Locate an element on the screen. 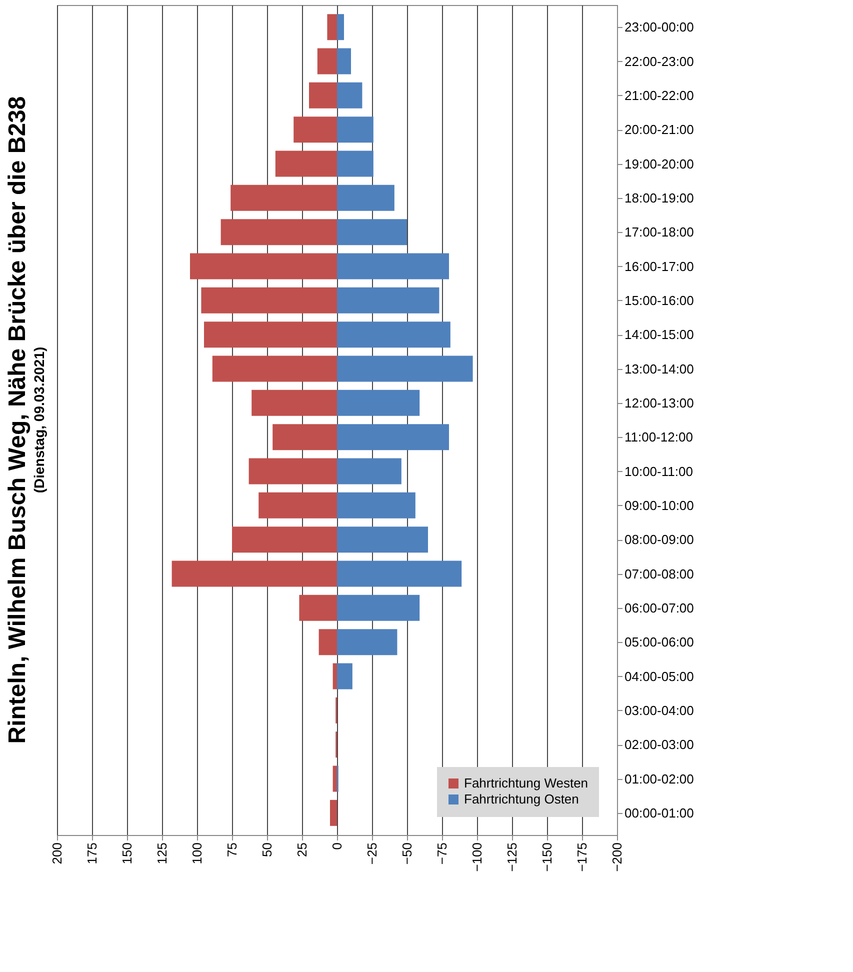 The height and width of the screenshot is (972, 853). legend-label: Fahrtrichtung Westen is located at coordinates (526, 783).